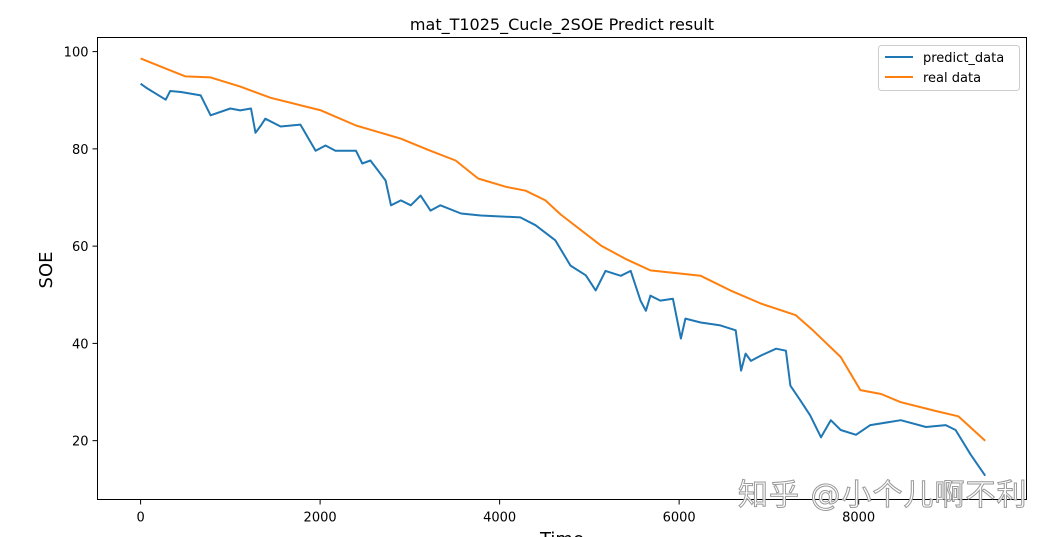 The height and width of the screenshot is (537, 1060). What do you see at coordinates (140, 518) in the screenshot?
I see `x-tick-label: 0` at bounding box center [140, 518].